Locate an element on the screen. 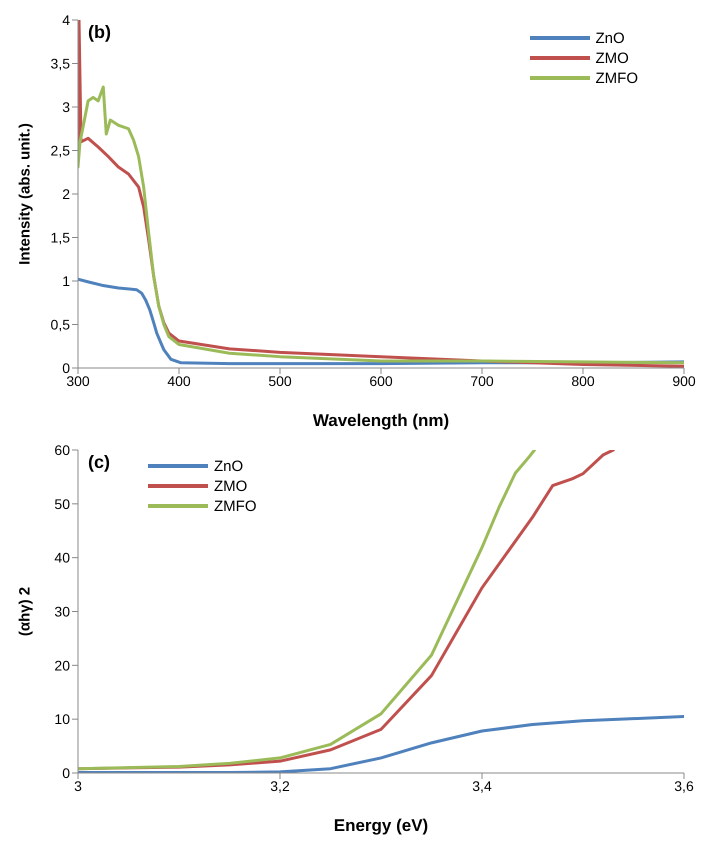  y-tick-label: 0,5 is located at coordinates (60, 324).